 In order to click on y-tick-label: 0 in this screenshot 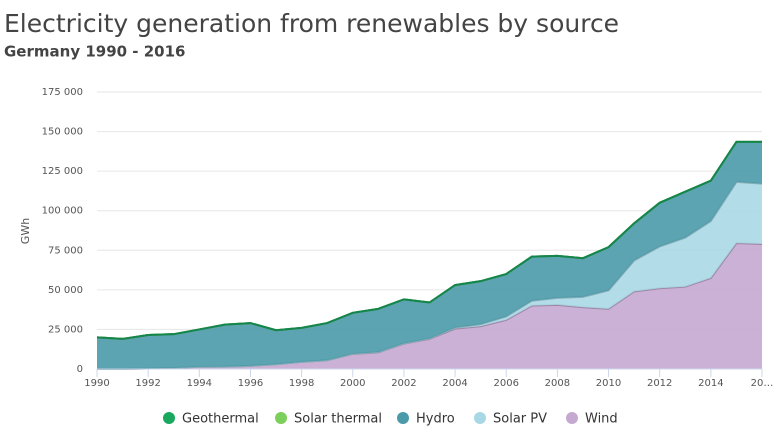, I will do `click(80, 369)`.